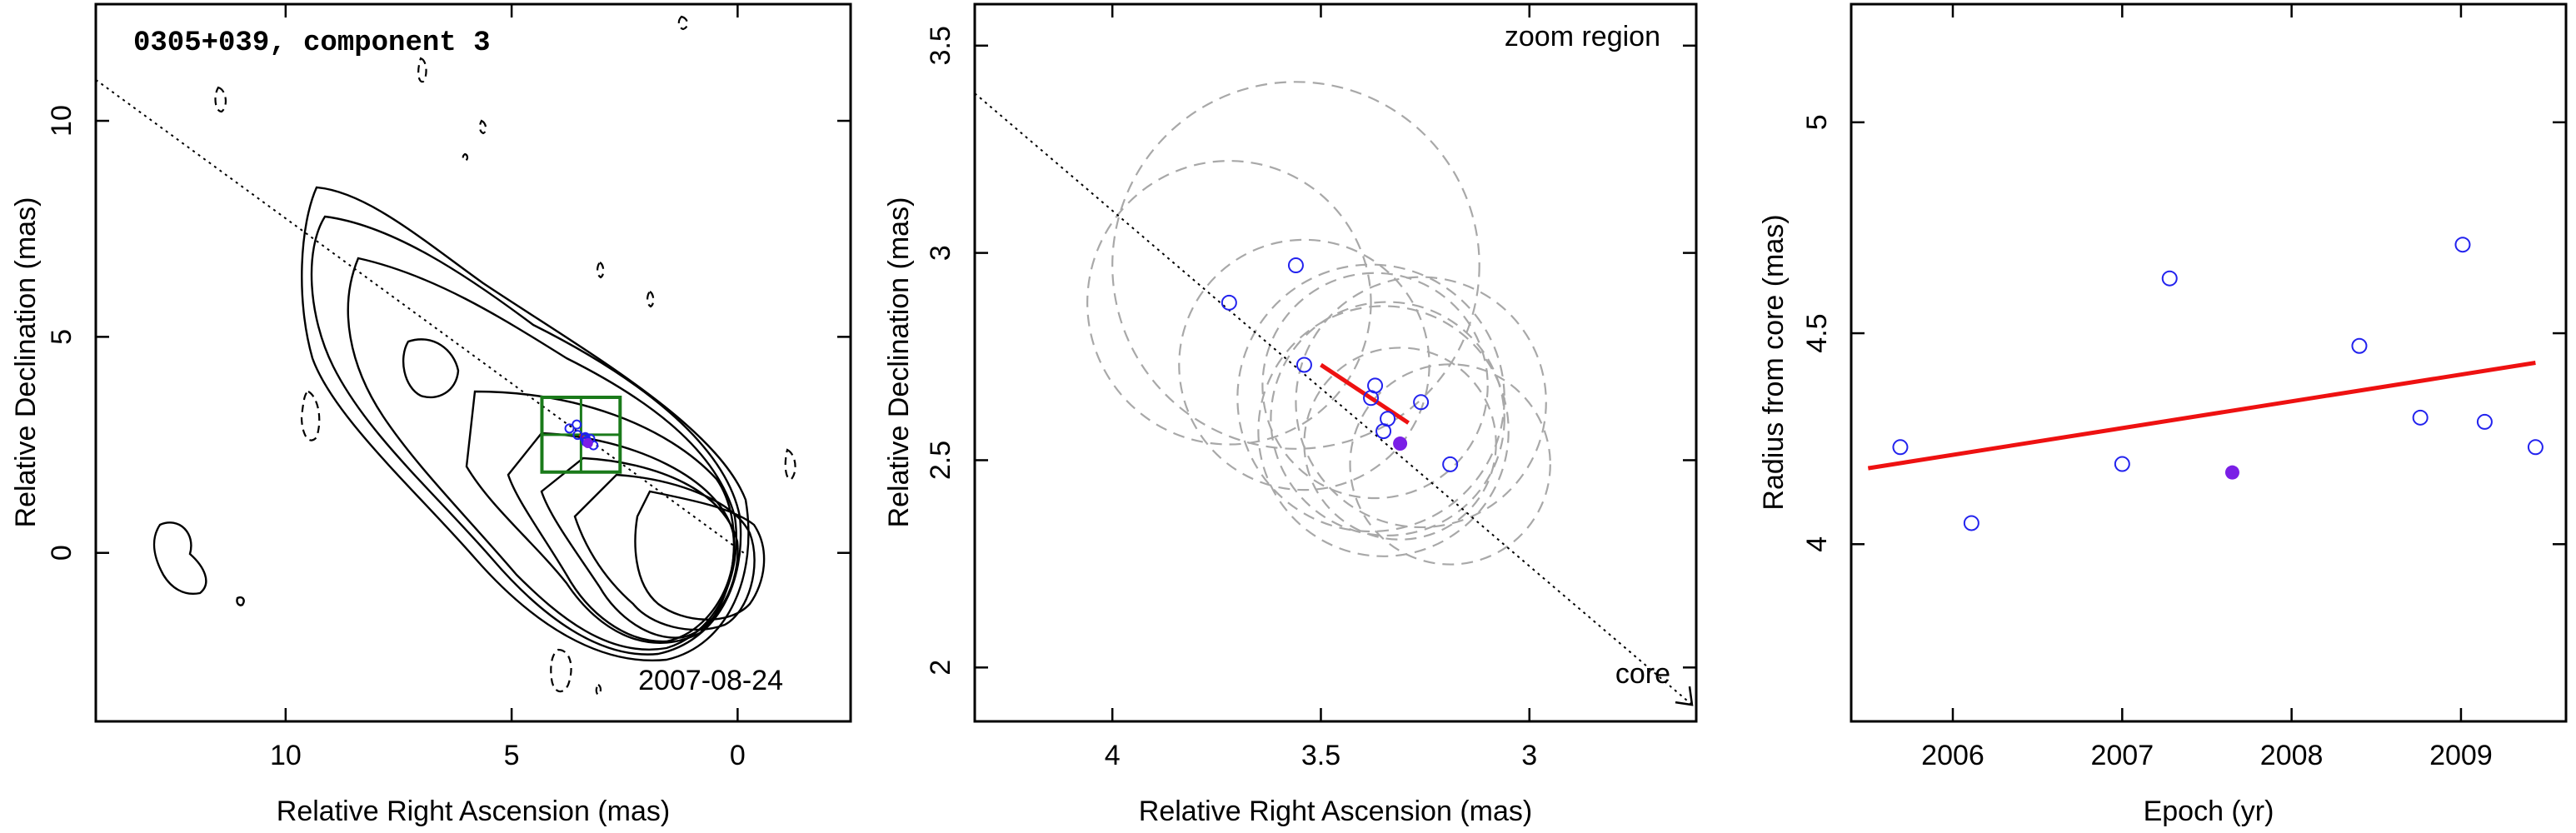 This screenshot has width=2576, height=833. I want to click on epoch-label: 2007-08-24, so click(710, 680).